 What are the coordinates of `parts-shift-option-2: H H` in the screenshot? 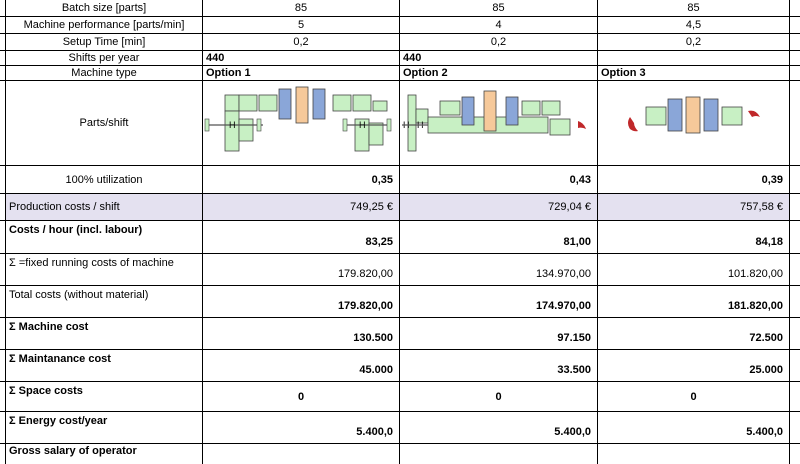 It's located at (498, 123).